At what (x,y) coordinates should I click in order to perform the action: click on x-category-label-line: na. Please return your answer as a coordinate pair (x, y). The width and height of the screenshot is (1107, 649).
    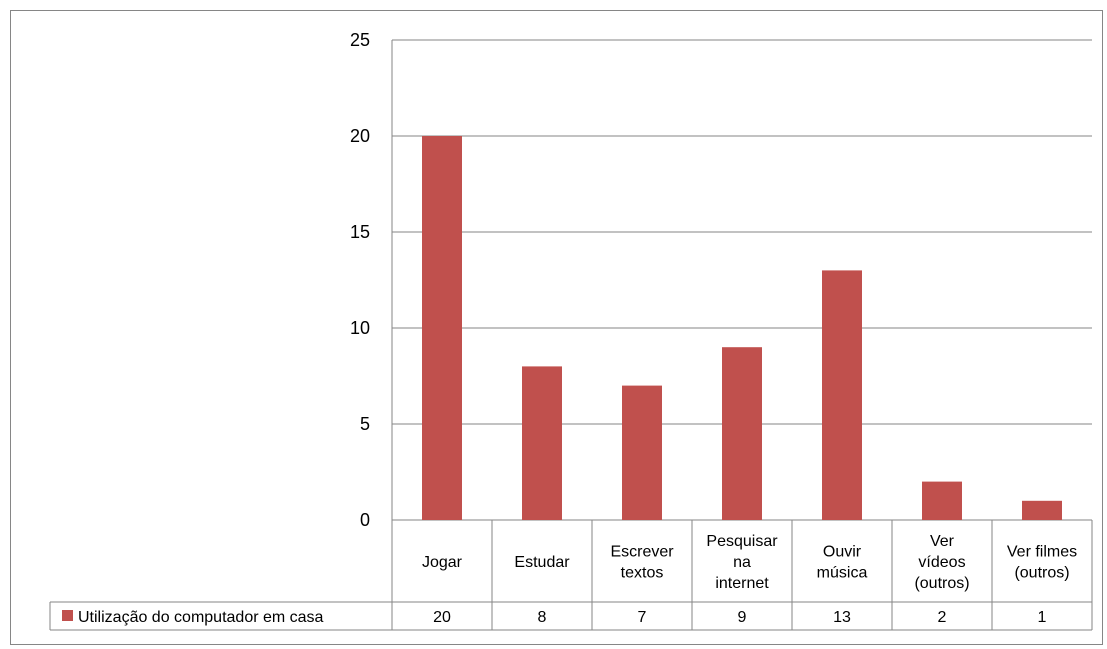
    Looking at the image, I should click on (742, 562).